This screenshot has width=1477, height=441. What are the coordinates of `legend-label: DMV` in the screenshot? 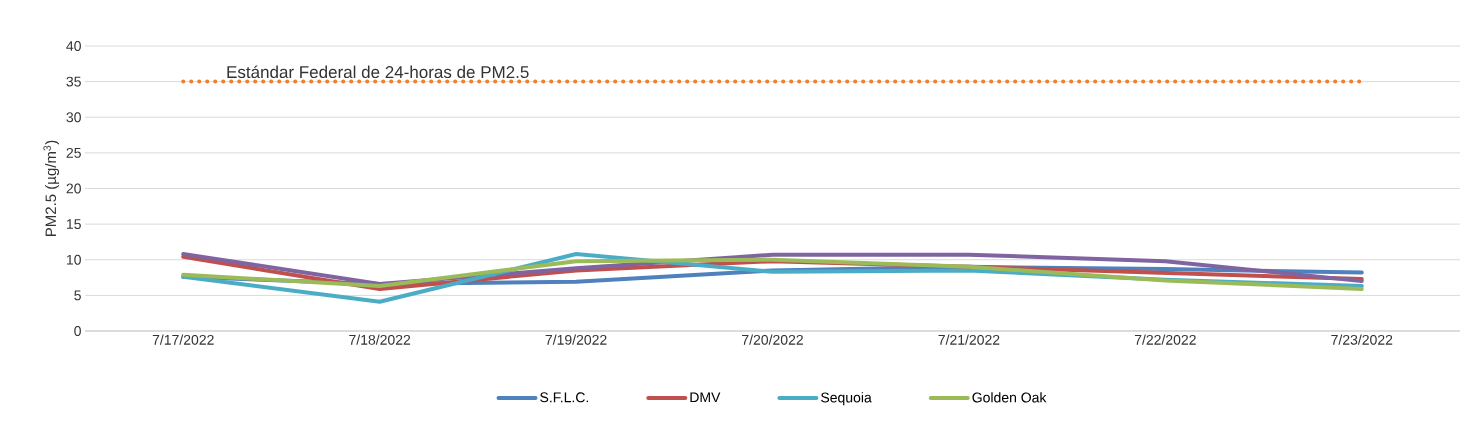 It's located at (705, 397).